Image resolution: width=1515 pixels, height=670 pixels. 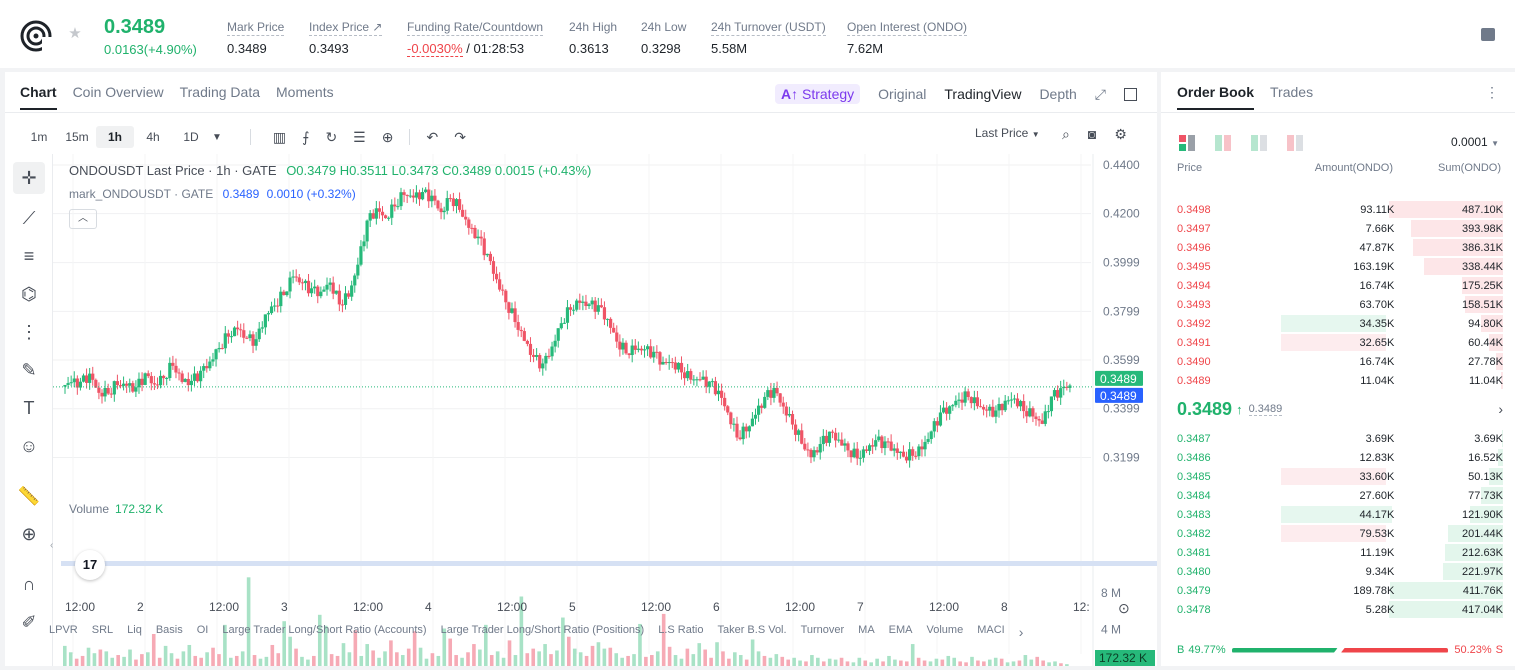 What do you see at coordinates (346, 37) in the screenshot?
I see `stat-index-price: Index Price ↗ 0.3493` at bounding box center [346, 37].